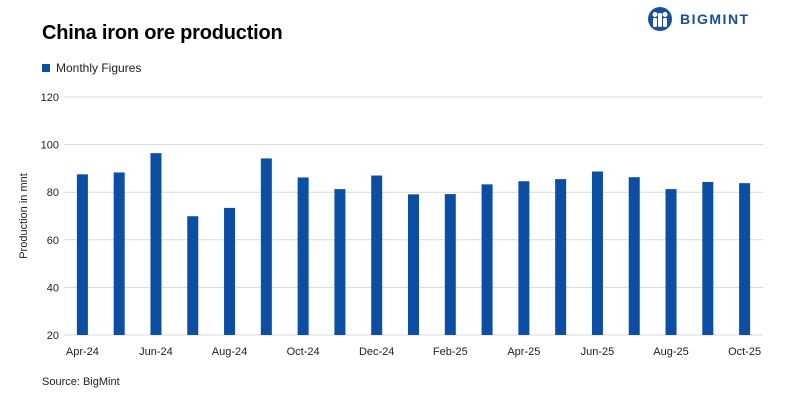 The width and height of the screenshot is (789, 405). Describe the element at coordinates (24, 216) in the screenshot. I see `y-axis-title: Production in mnt` at that location.